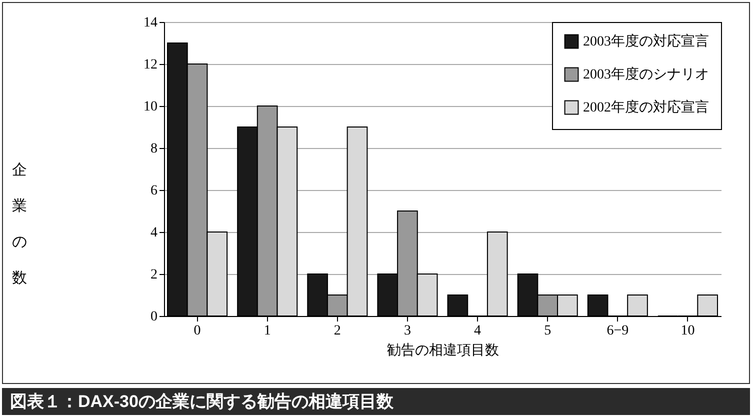 This screenshot has width=754, height=417. I want to click on x-tick-label: 0, so click(197, 331).